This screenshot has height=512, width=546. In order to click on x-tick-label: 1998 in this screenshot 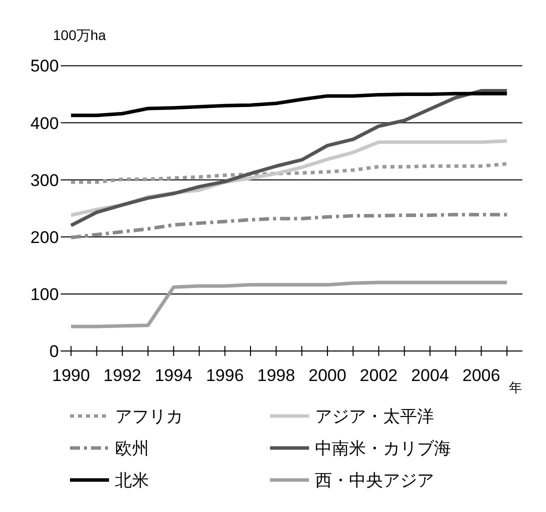, I will do `click(276, 375)`.